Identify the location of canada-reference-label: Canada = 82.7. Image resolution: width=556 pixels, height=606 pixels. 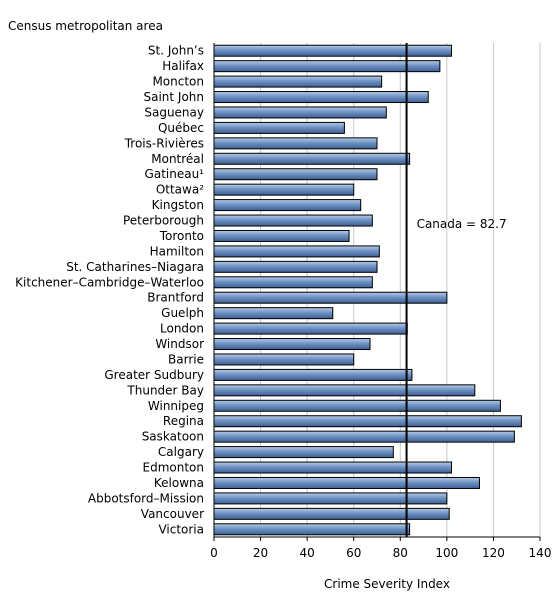
(462, 224).